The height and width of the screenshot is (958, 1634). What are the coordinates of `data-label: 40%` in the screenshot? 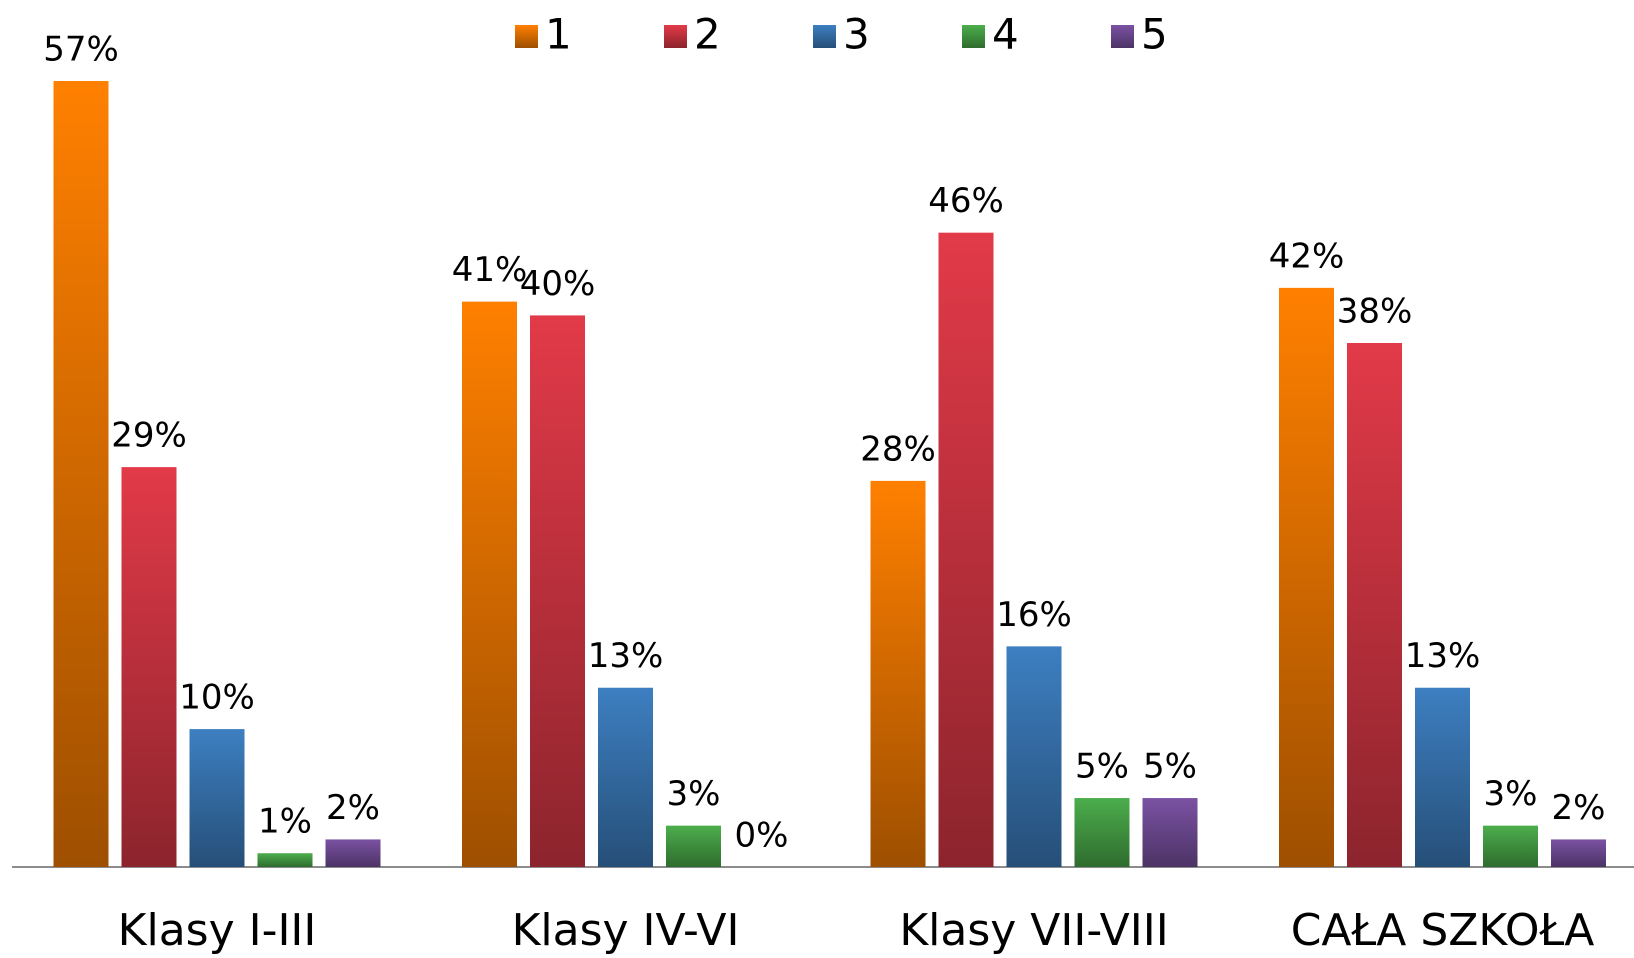 It's located at (558, 284).